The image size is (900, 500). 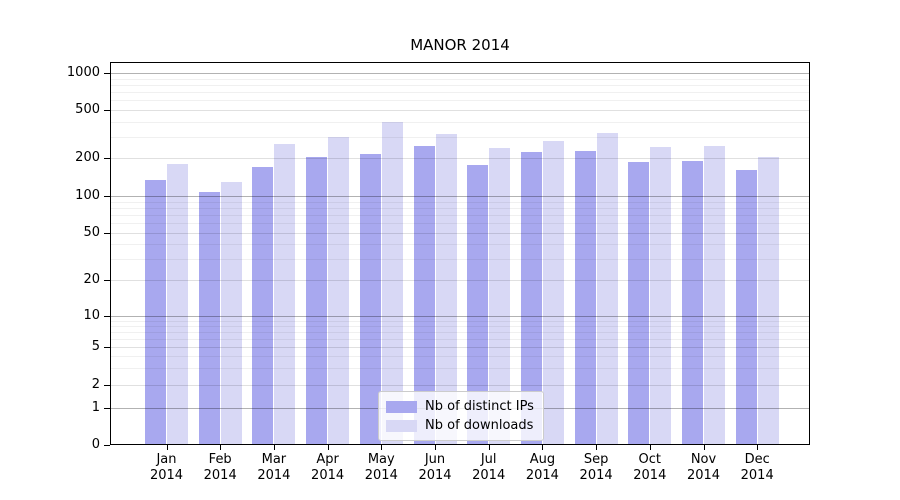 What do you see at coordinates (392, 283) in the screenshot?
I see `bar-nb-of-downloads-may` at bounding box center [392, 283].